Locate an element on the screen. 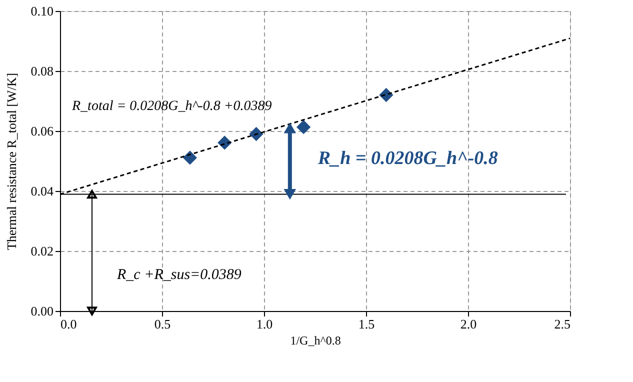  x-axis-title: 1/G_h^0.8 is located at coordinates (315, 341).